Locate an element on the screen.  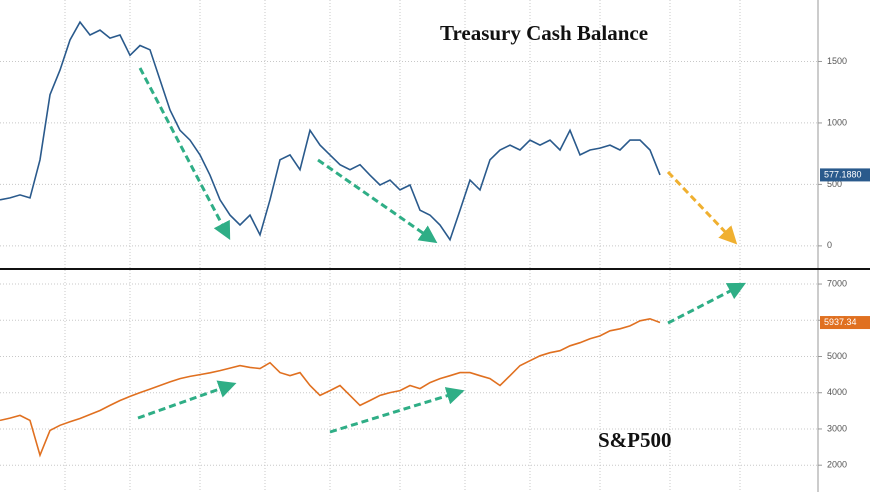
y-tick-label: 4000 is located at coordinates (837, 392).